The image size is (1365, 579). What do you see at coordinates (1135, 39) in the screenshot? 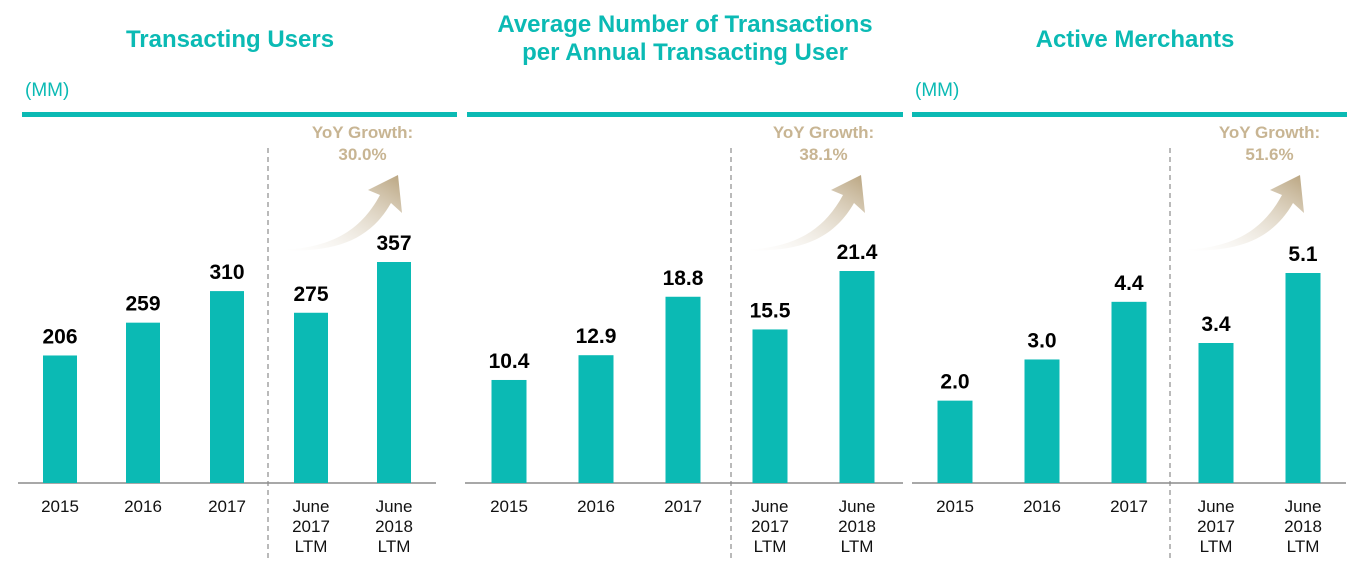
I see `chart-title: Active Merchants` at bounding box center [1135, 39].